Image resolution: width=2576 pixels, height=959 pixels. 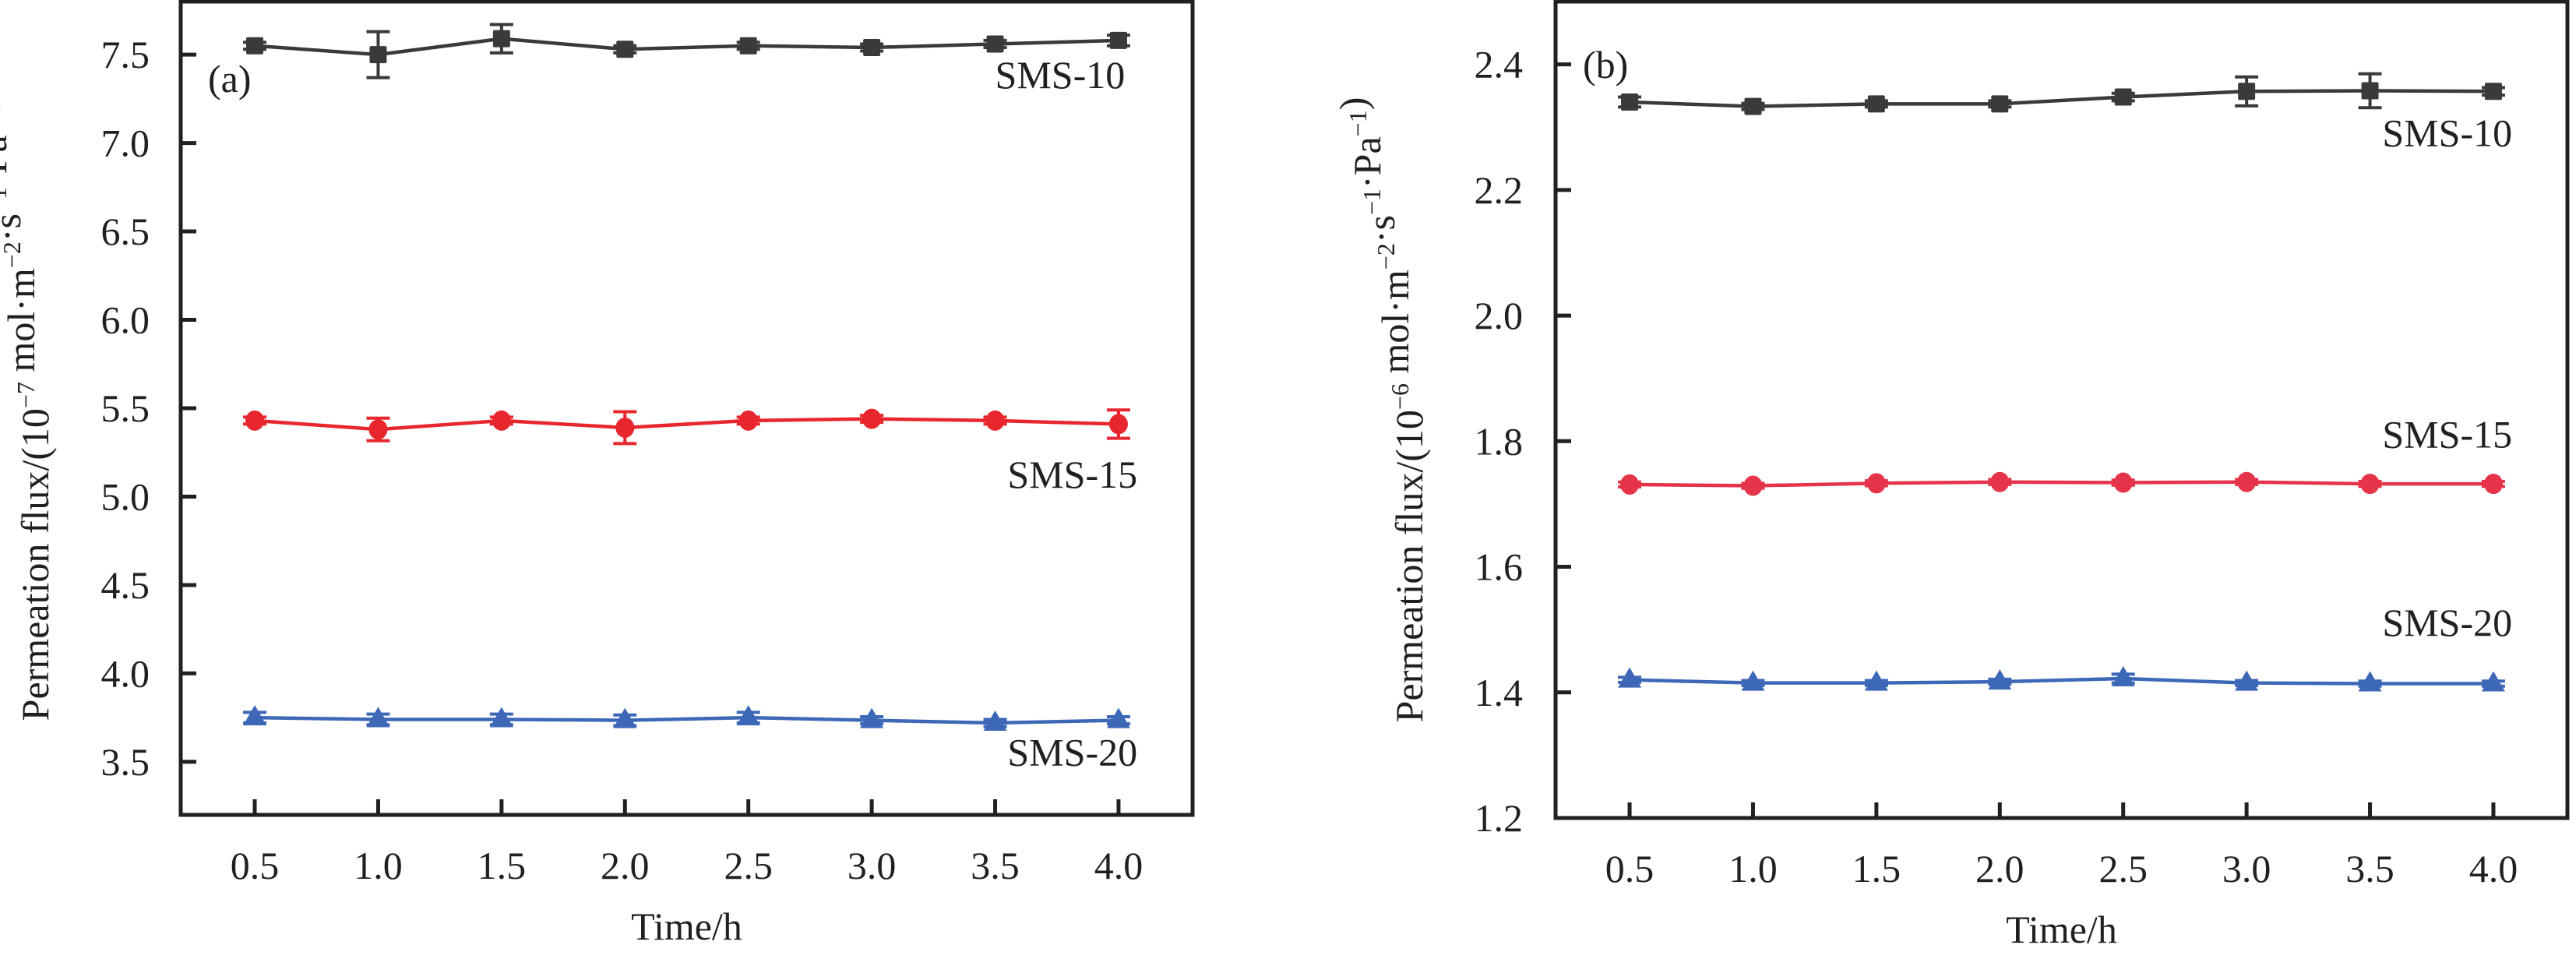 What do you see at coordinates (1381, 410) in the screenshot?
I see `y-axis-title: Permeation flux/(10−6 mol·m−2·s−1·Pa−1)` at bounding box center [1381, 410].